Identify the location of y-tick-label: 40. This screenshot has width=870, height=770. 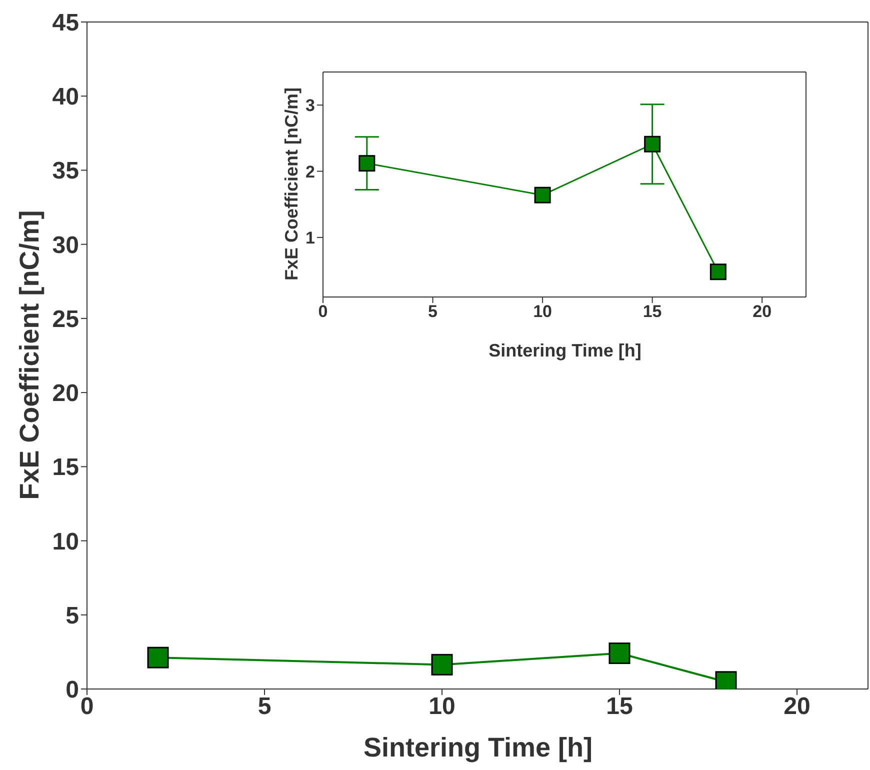
(65, 97).